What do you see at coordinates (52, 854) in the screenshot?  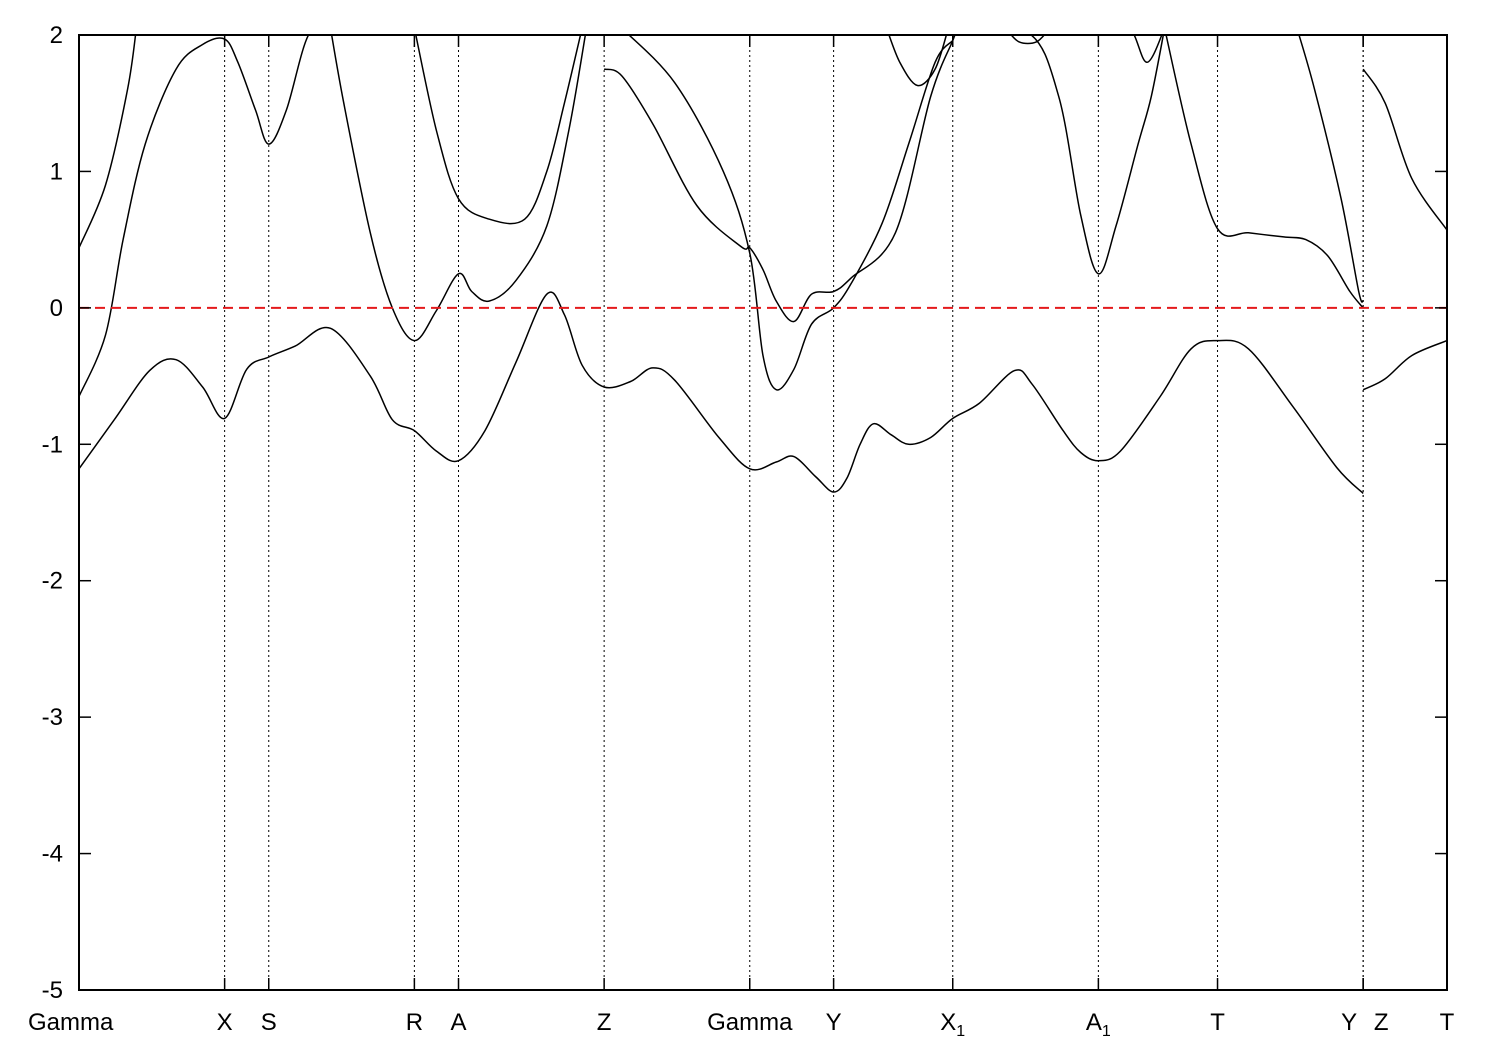 I see `ytick-label: -4` at bounding box center [52, 854].